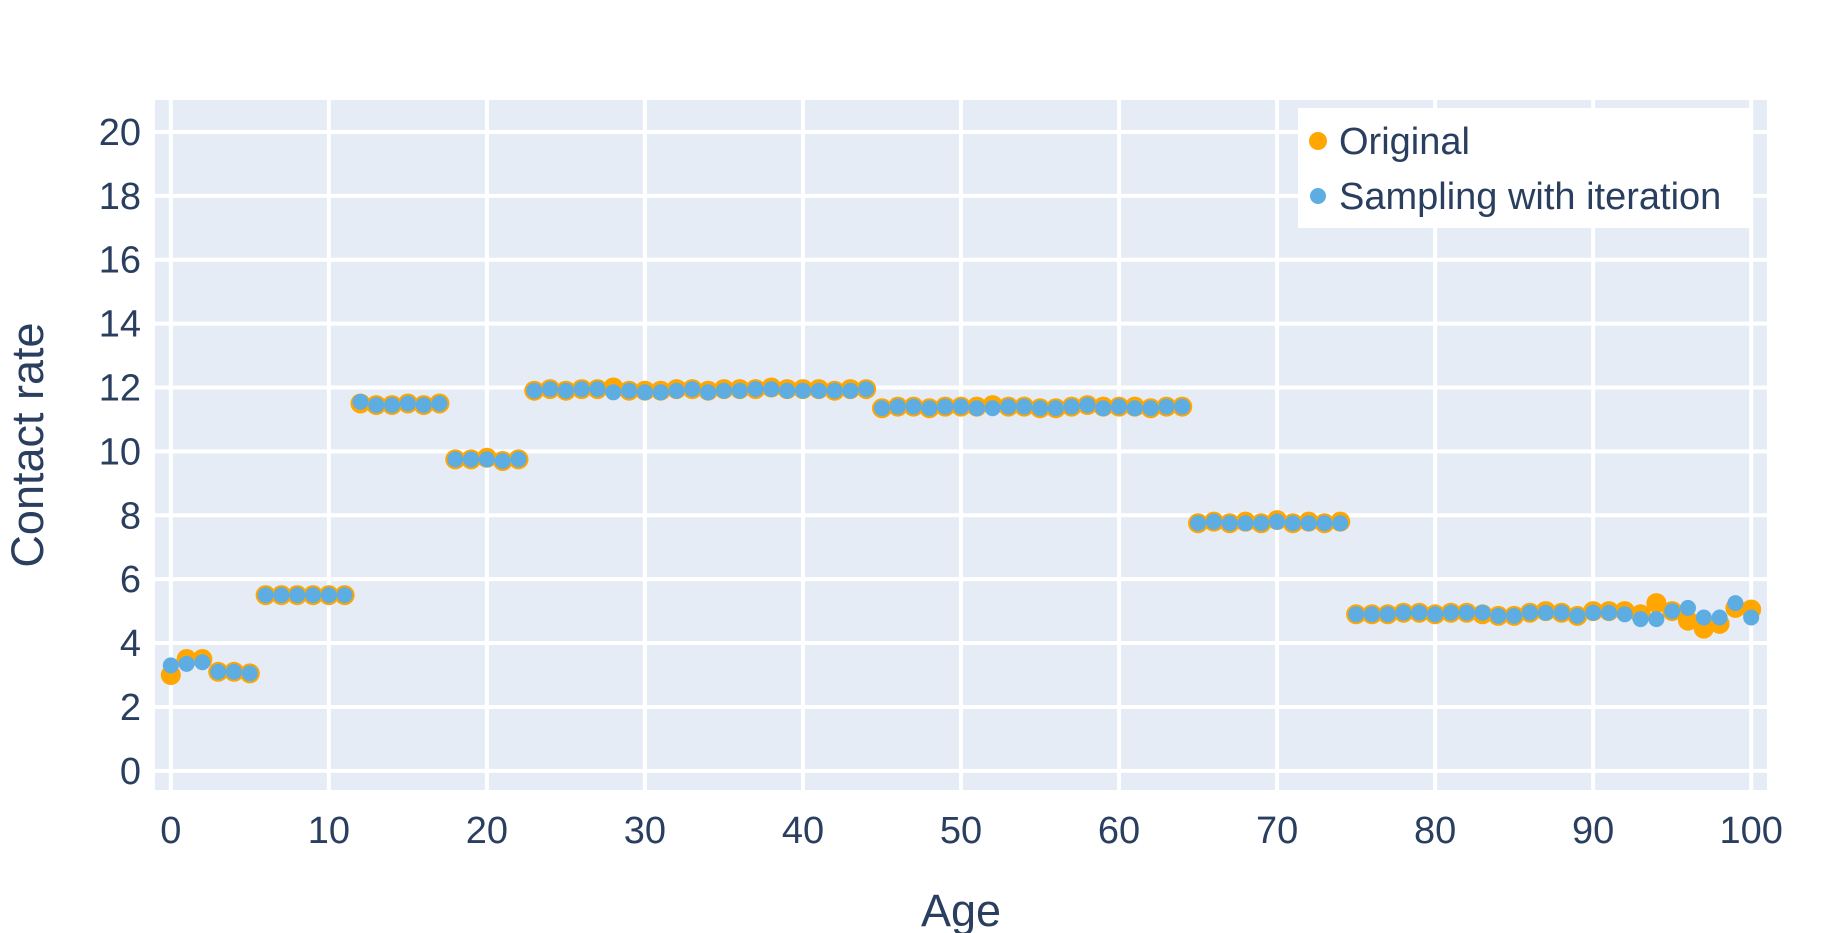 This screenshot has height=933, width=1832. I want to click on x-axis-label: Age, so click(961, 909).